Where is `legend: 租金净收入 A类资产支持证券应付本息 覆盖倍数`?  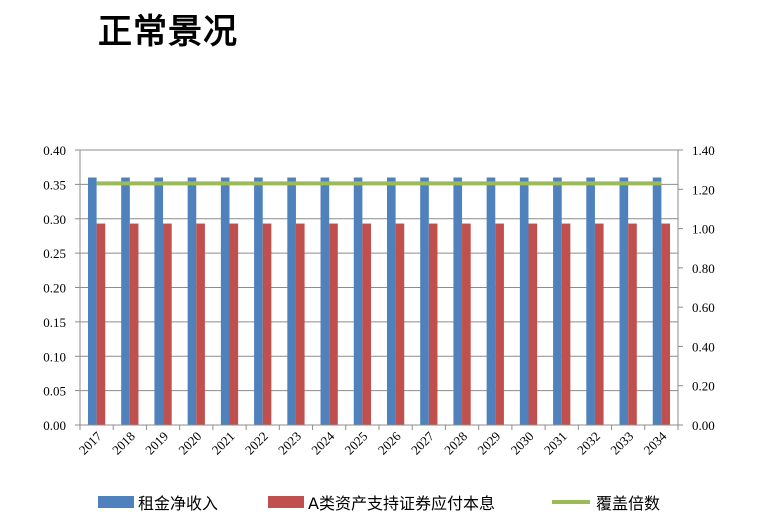
legend: 租金净收入 A类资产支持证券应付本息 覆盖倍数 is located at coordinates (392, 501).